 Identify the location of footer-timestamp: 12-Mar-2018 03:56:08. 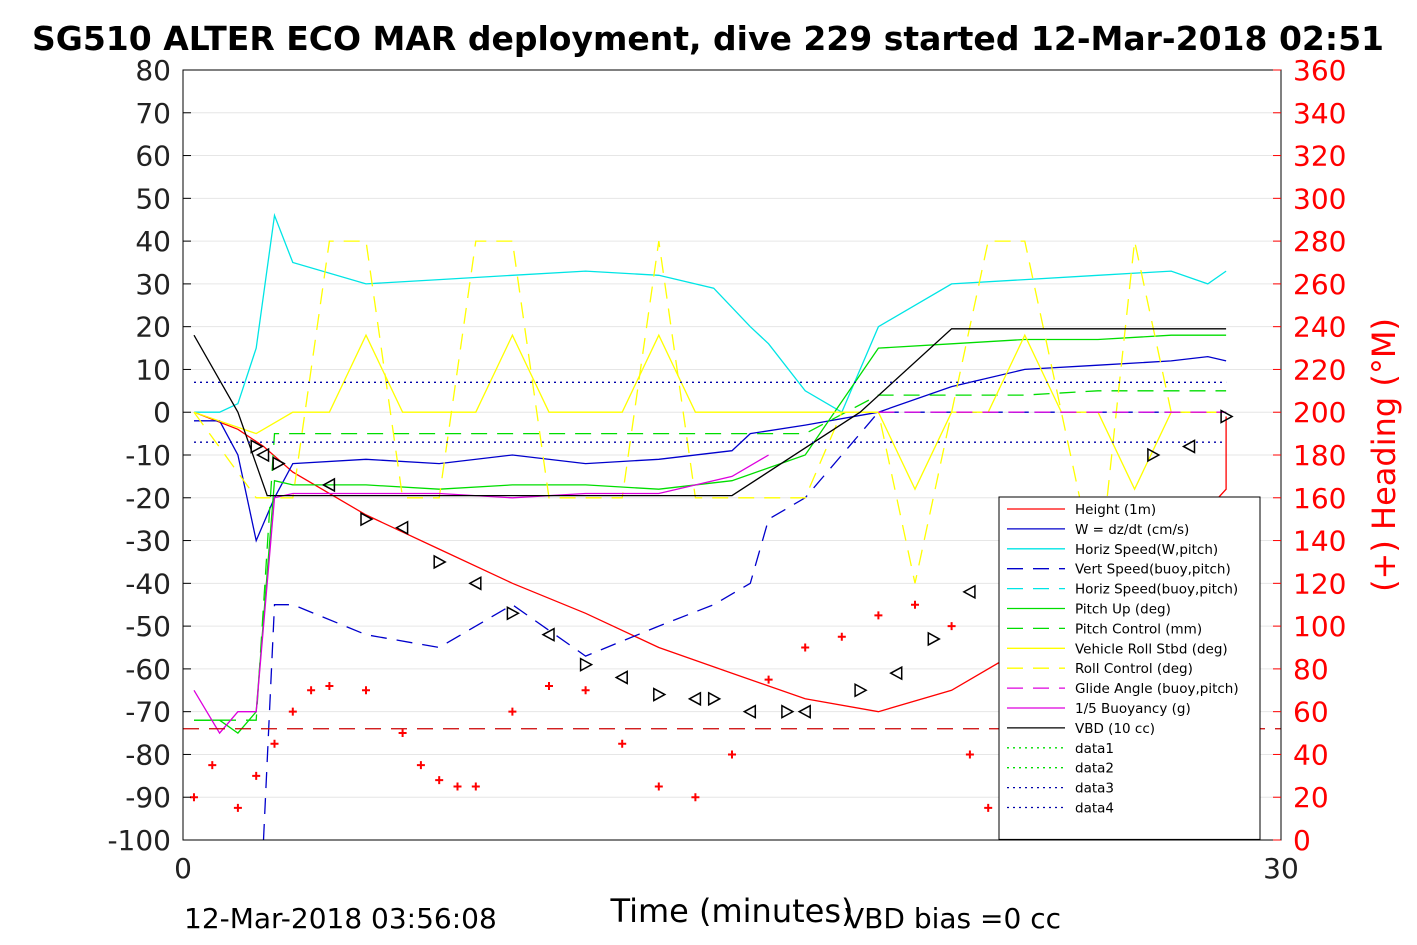
(340, 918).